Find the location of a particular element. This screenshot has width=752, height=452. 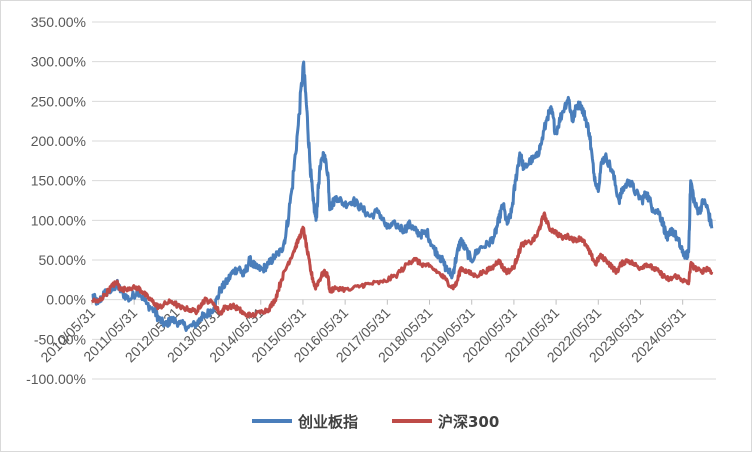

legend-label: 沪深300 is located at coordinates (468, 422).